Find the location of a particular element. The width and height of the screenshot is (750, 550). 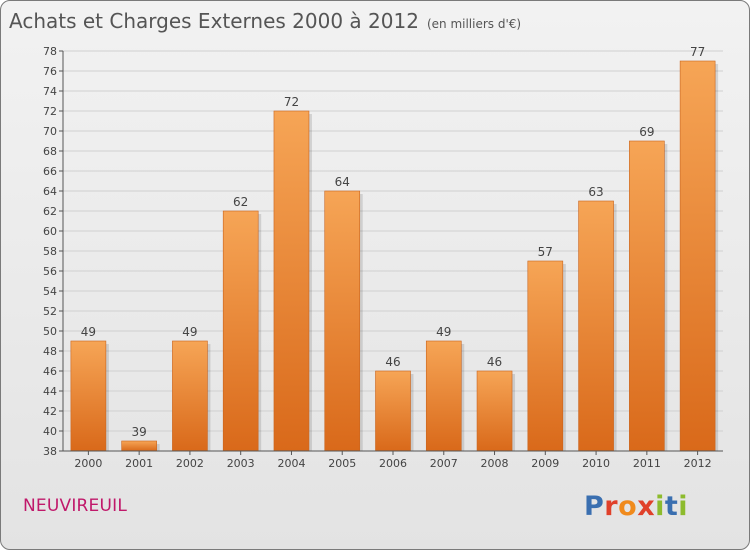

x-tick-label: 2009 is located at coordinates (545, 463).